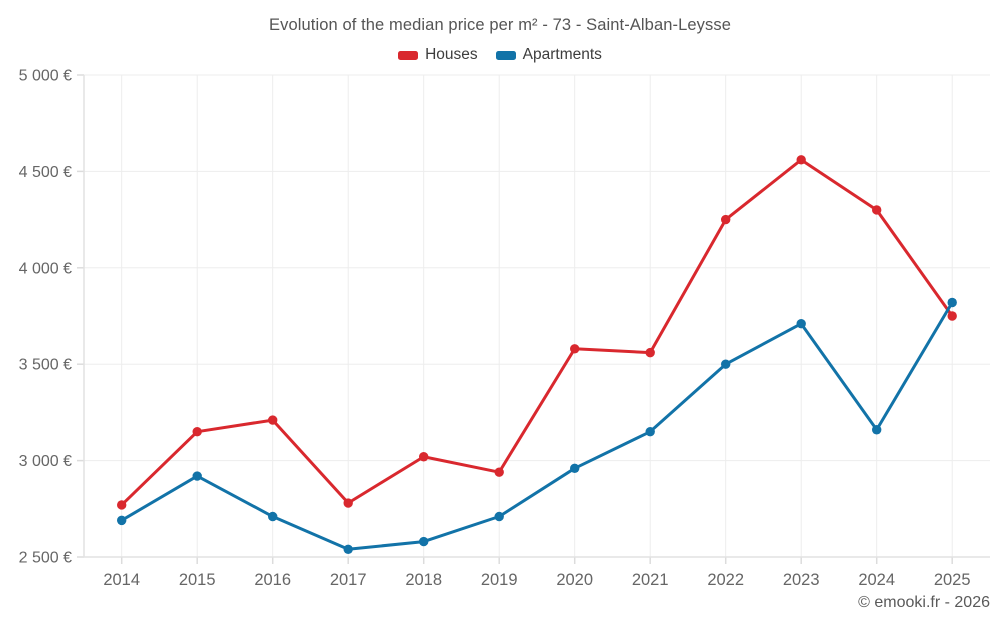 This screenshot has width=1000, height=625. What do you see at coordinates (801, 160) in the screenshot?
I see `data-point-houses-2023` at bounding box center [801, 160].